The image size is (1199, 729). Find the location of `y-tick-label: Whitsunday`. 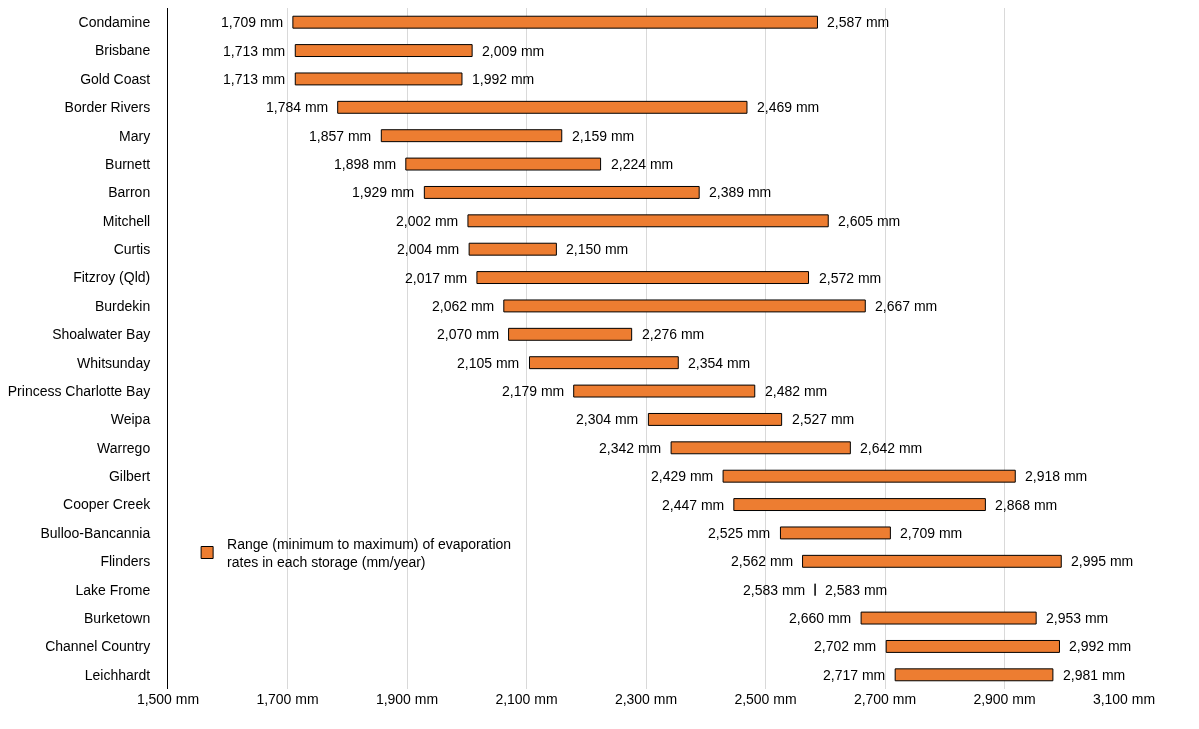

y-tick-label: Whitsunday is located at coordinates (114, 362).